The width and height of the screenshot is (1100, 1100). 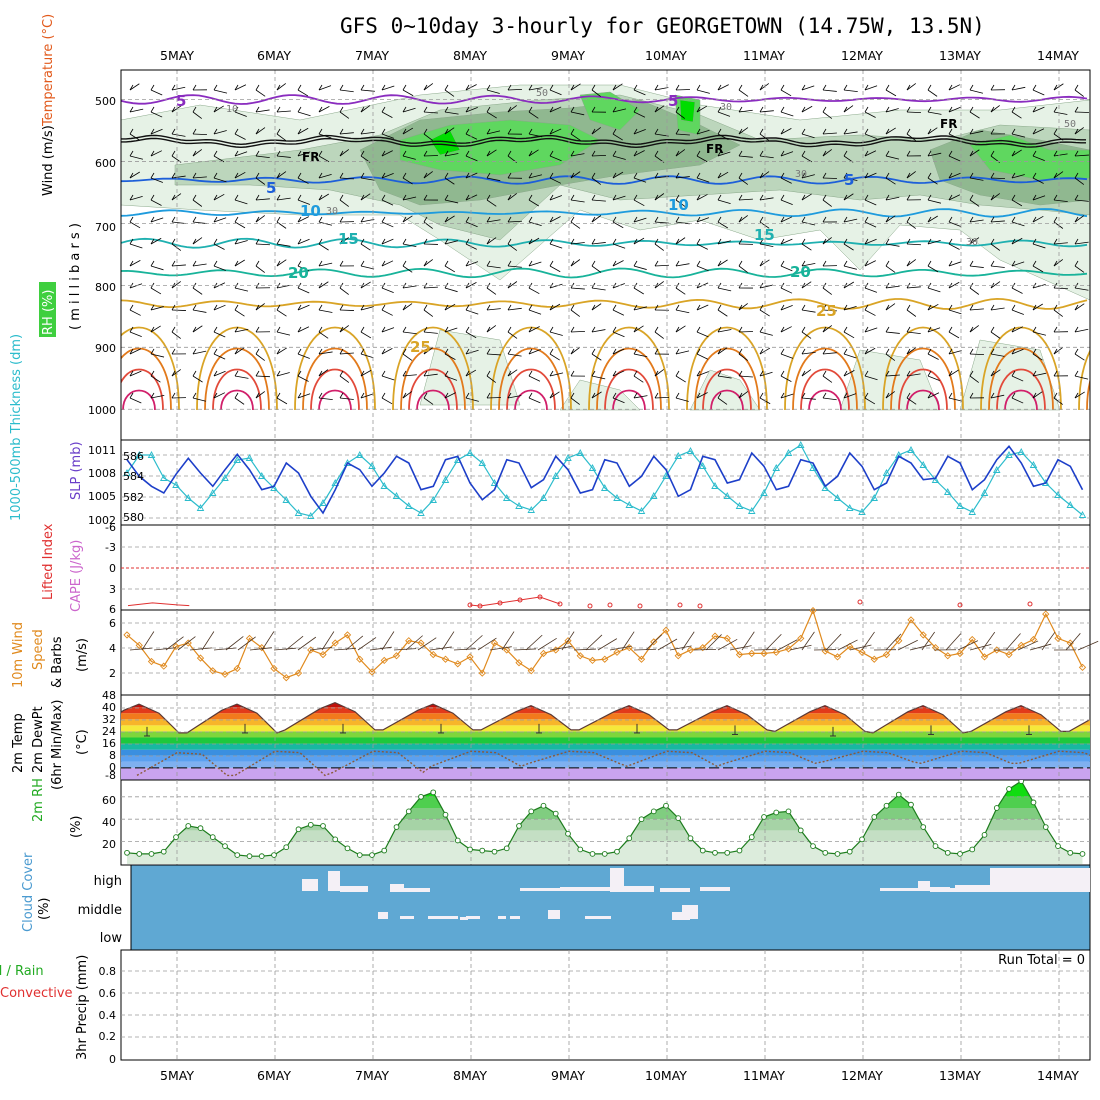 What do you see at coordinates (105, 101) in the screenshot?
I see `pressure-tick: 500` at bounding box center [105, 101].